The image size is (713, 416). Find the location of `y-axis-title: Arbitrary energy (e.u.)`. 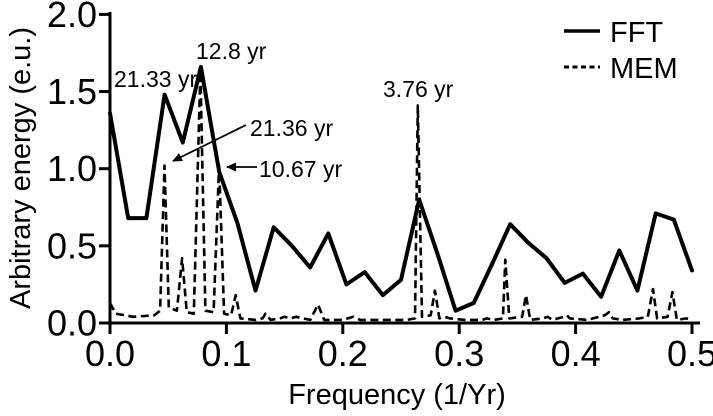

y-axis-title: Arbitrary energy (e.u.) is located at coordinates (21, 168).